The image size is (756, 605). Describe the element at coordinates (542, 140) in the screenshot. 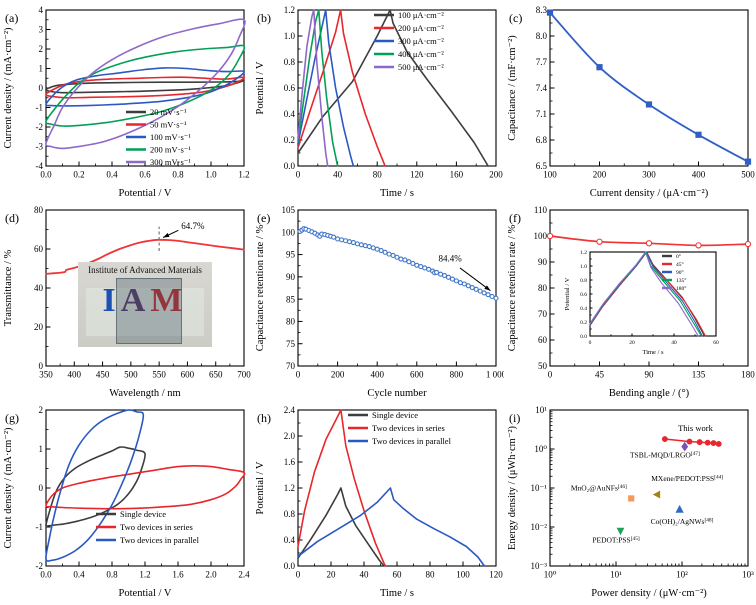

I see `svg-text: 6.8` at that location.